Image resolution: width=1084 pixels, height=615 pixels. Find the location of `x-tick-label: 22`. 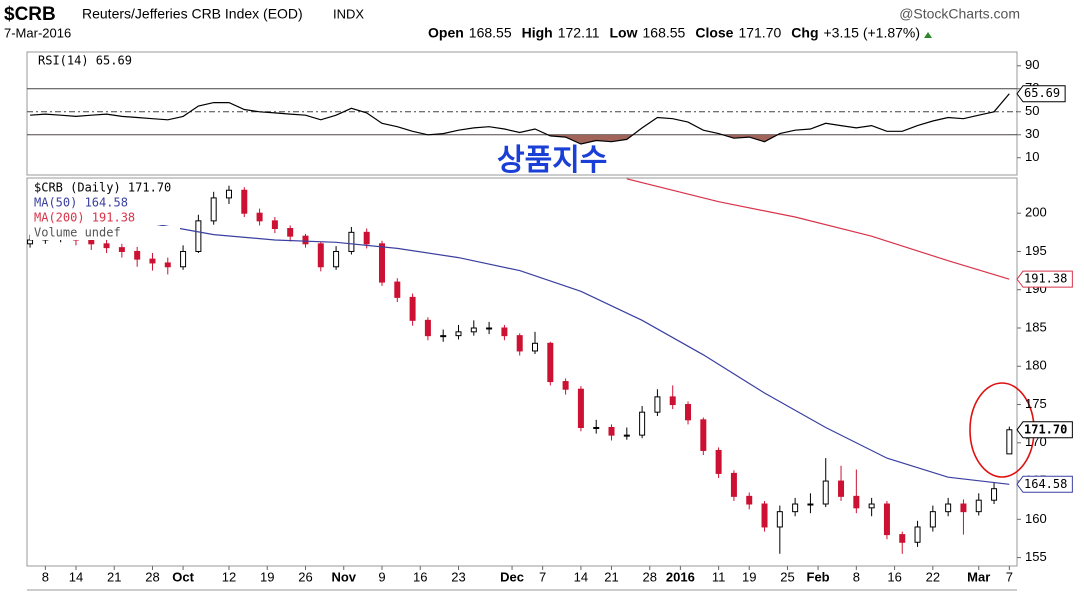

x-tick-label: 22 is located at coordinates (933, 576).